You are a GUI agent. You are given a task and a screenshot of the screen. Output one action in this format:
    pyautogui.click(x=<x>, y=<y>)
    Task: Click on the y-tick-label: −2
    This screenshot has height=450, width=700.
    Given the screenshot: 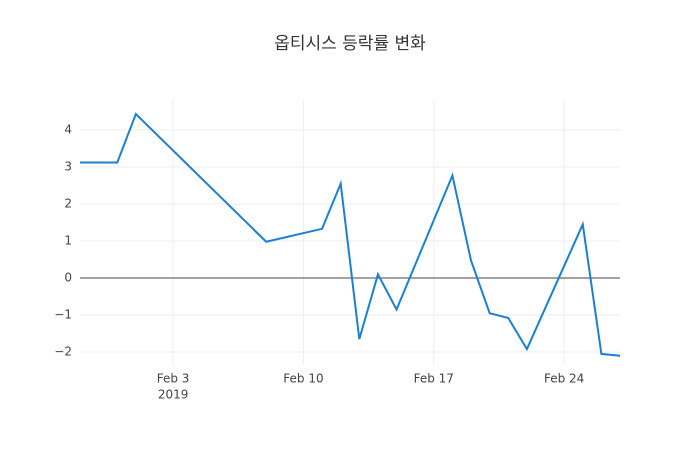 What is the action you would take?
    pyautogui.click(x=63, y=352)
    